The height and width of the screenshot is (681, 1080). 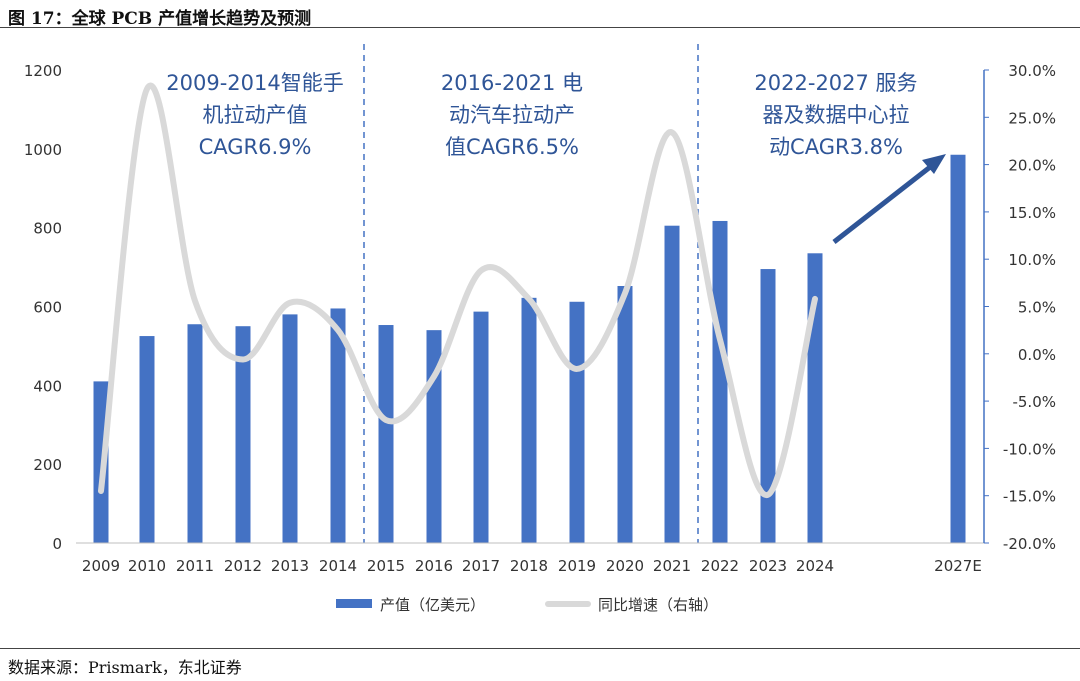 I want to click on right-tick-label: 0.0%, so click(x=1037, y=355).